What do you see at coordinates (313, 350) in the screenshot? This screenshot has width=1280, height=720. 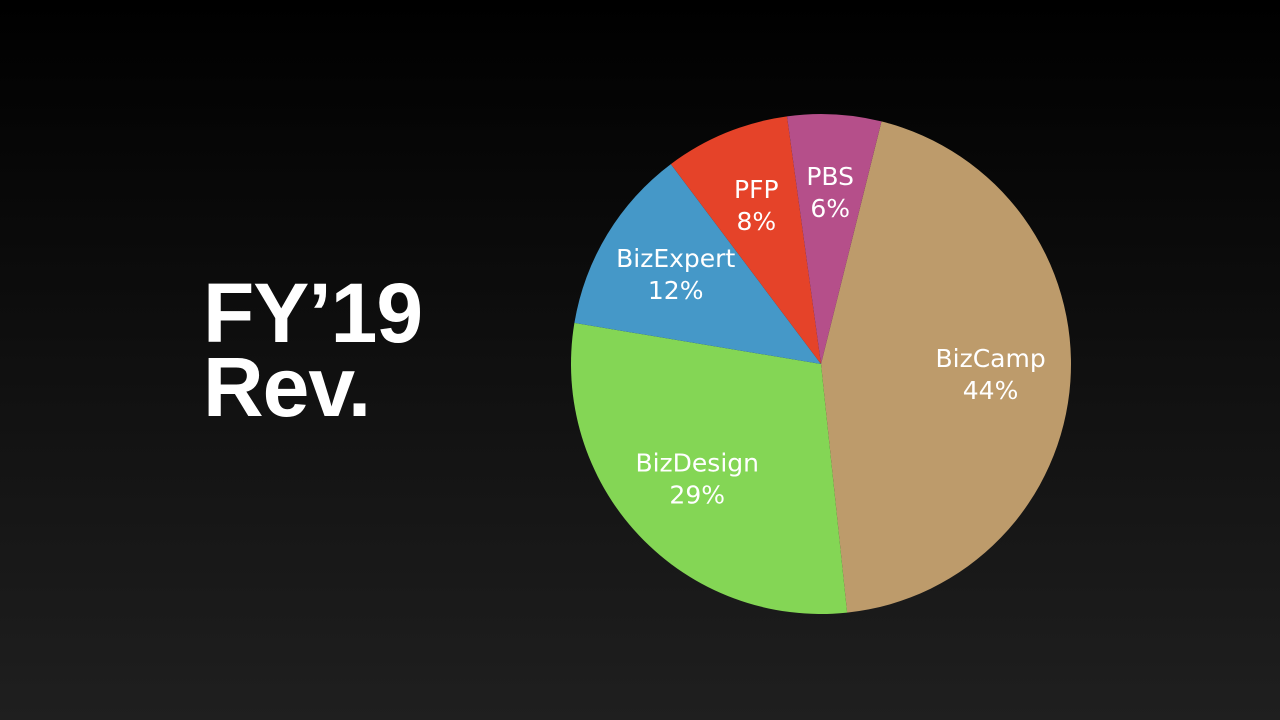 I see `chart-title: FY’19 Rev.` at bounding box center [313, 350].